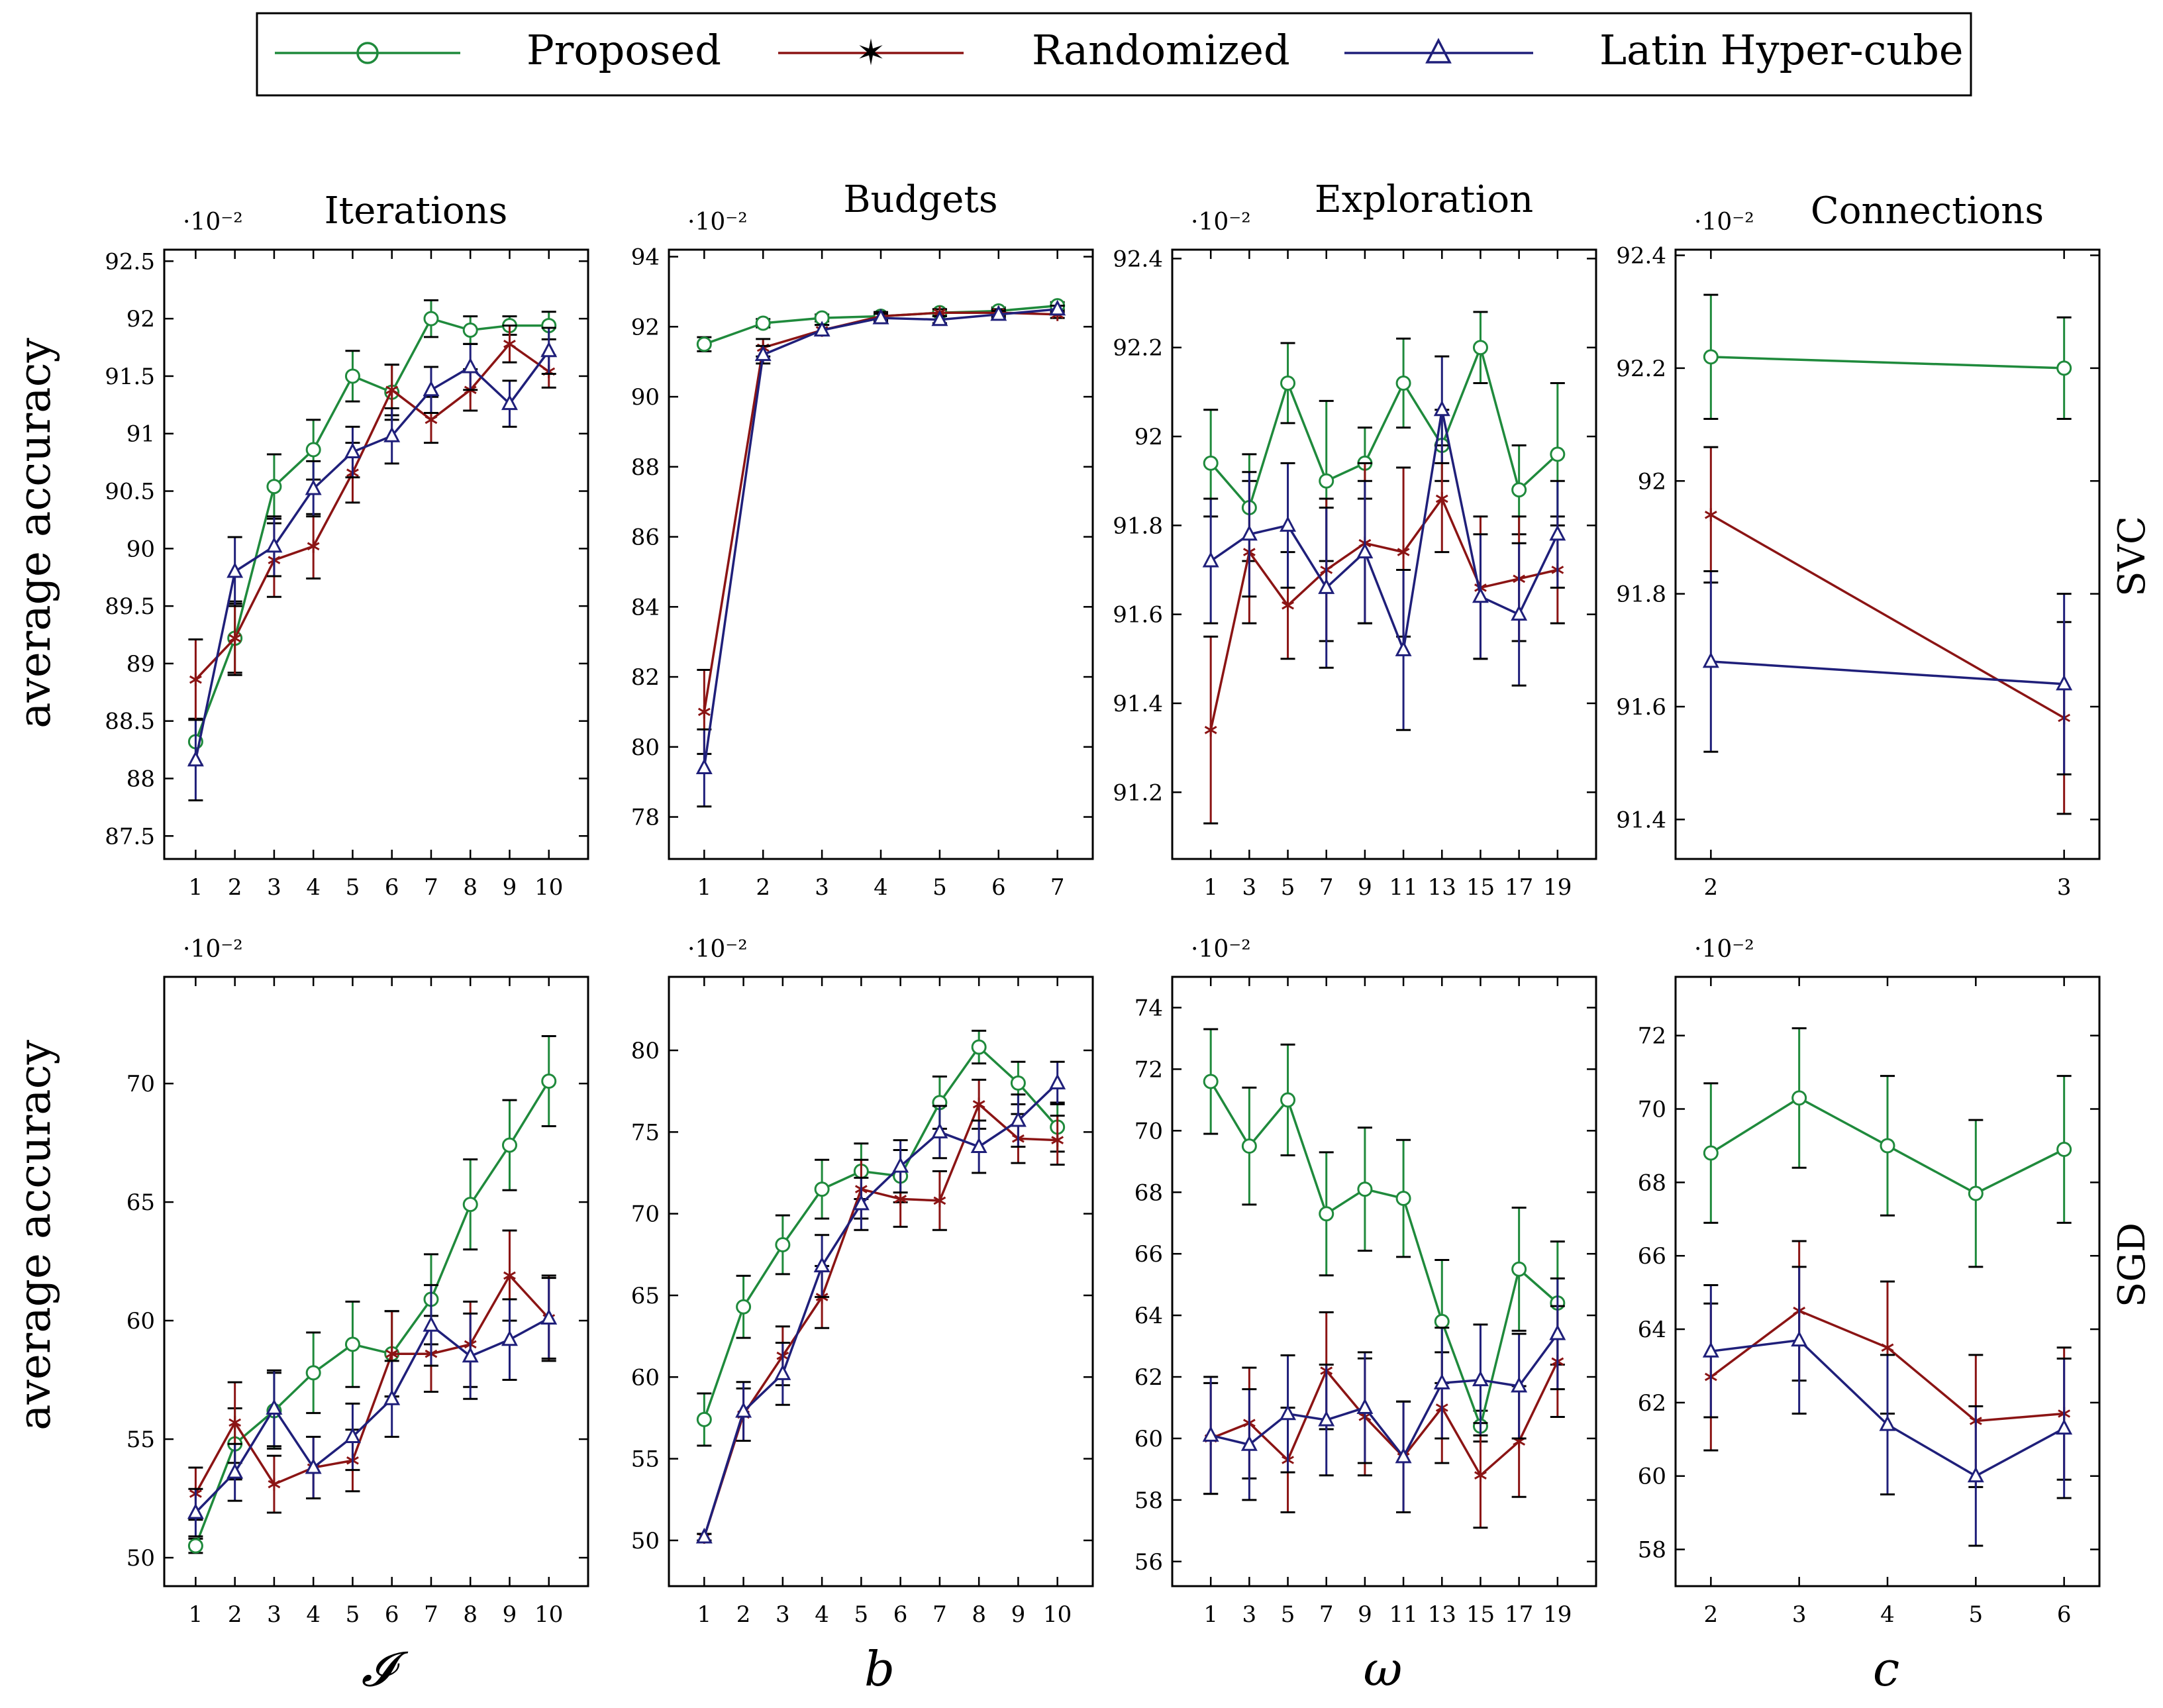 Image resolution: width=2163 pixels, height=1708 pixels. What do you see at coordinates (34, 1235) in the screenshot?
I see `row-ylabel-sgd: average accuracy` at bounding box center [34, 1235].